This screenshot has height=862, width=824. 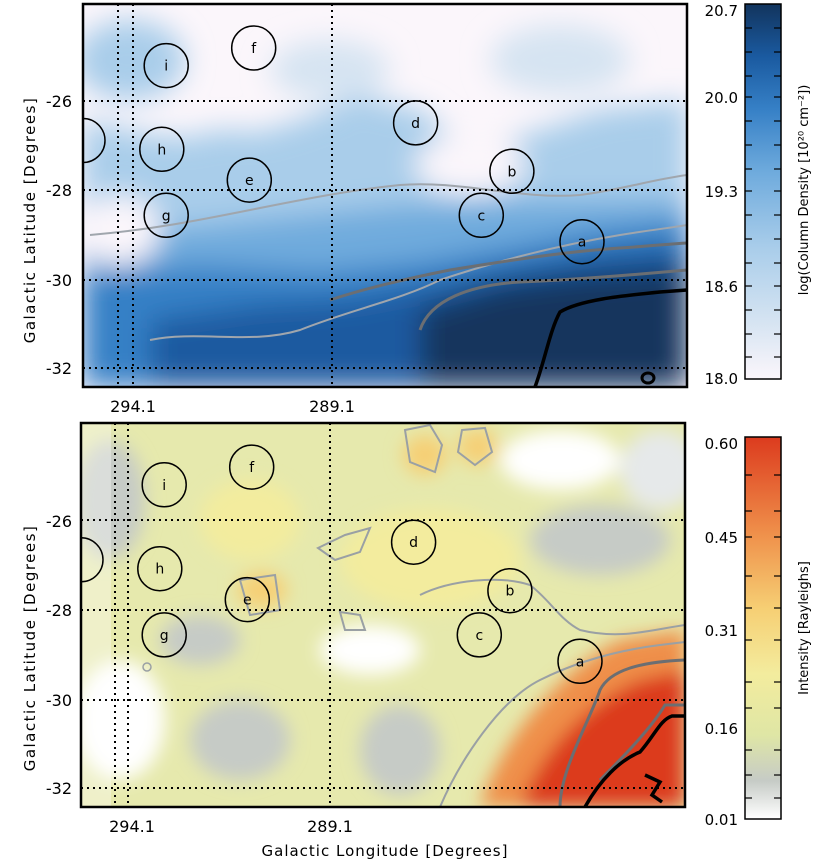 I want to click on x-axis-label: Galactic Longitude [Degrees], so click(x=385, y=851).